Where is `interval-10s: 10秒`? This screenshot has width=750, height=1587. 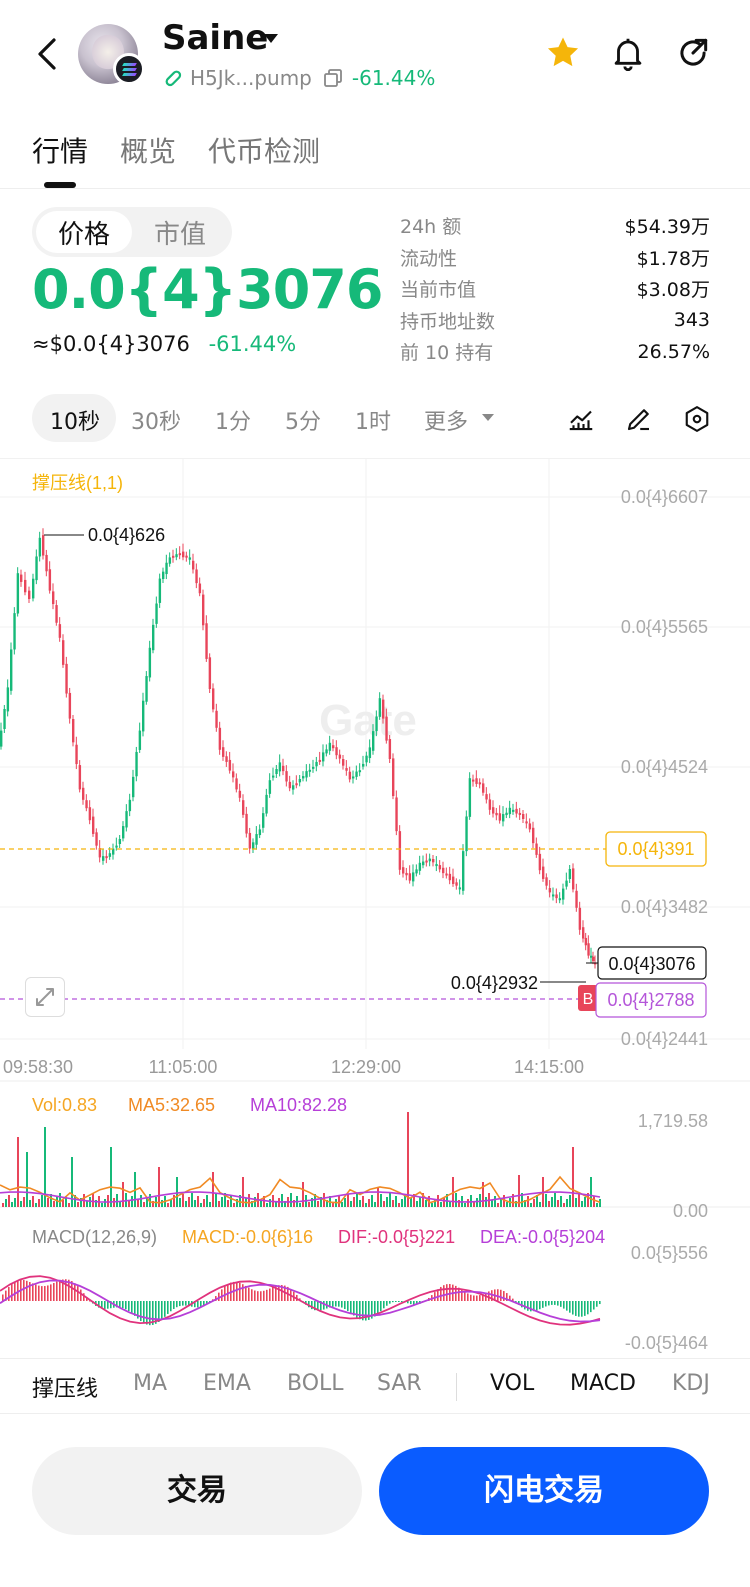 interval-10s: 10秒 is located at coordinates (75, 422).